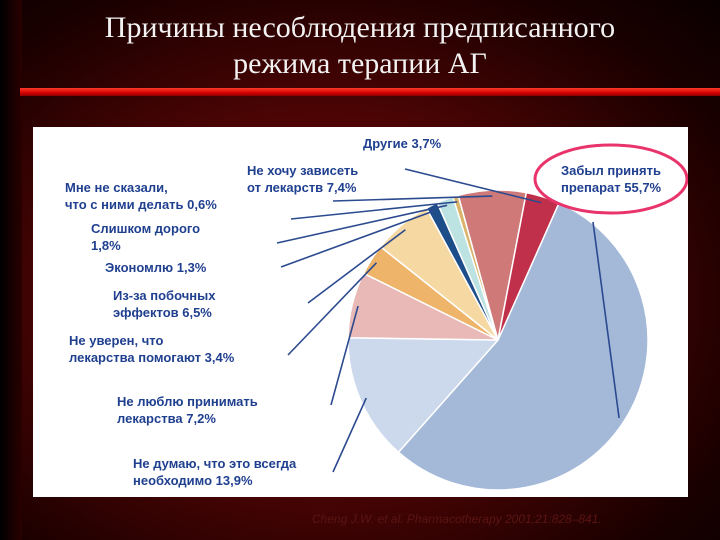  Describe the element at coordinates (141, 196) in the screenshot. I see `label-not-told: Мне не сказали, что с ними делать 0,6%` at that location.